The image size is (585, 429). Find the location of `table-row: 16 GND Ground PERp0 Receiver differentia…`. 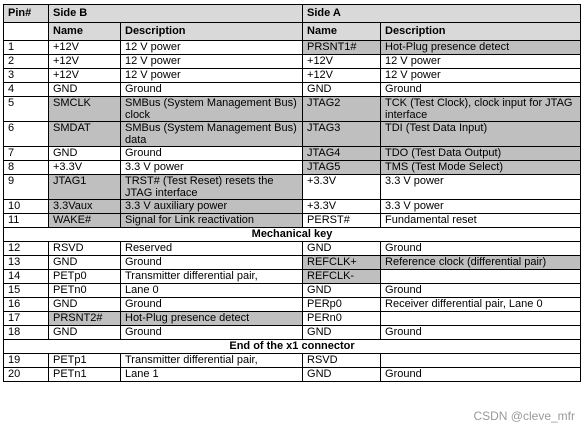

table-row: 16 GND Ground PERp0 Receiver differentia… is located at coordinates (292, 304).